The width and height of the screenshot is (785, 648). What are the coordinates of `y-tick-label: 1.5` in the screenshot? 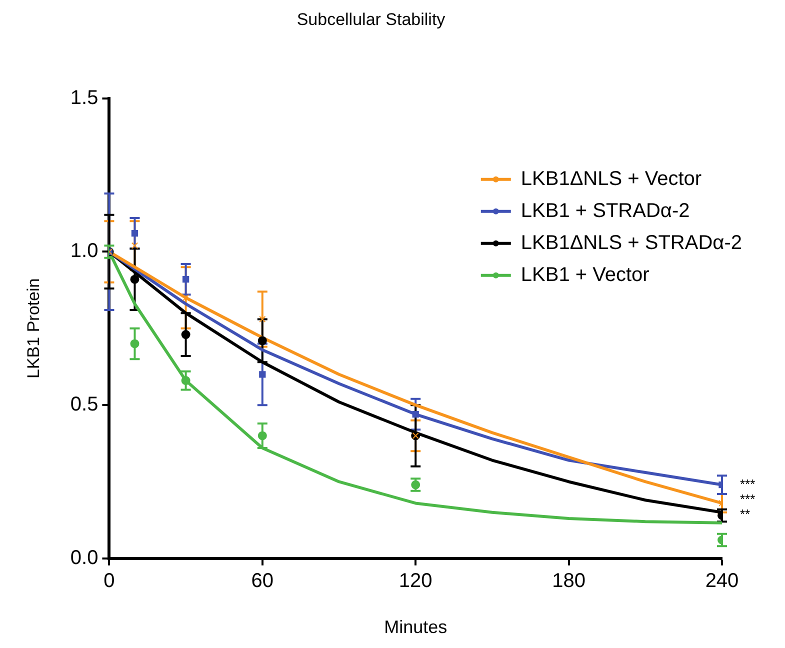 It's located at (84, 97).